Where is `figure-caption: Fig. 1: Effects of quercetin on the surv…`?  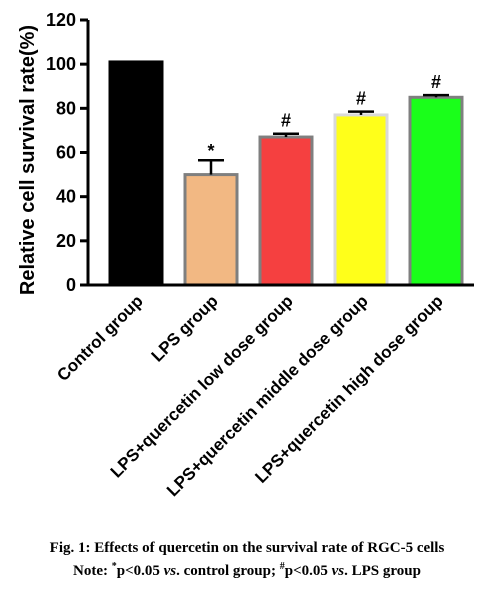
figure-caption: Fig. 1: Effects of quercetin on the surv… is located at coordinates (247, 548).